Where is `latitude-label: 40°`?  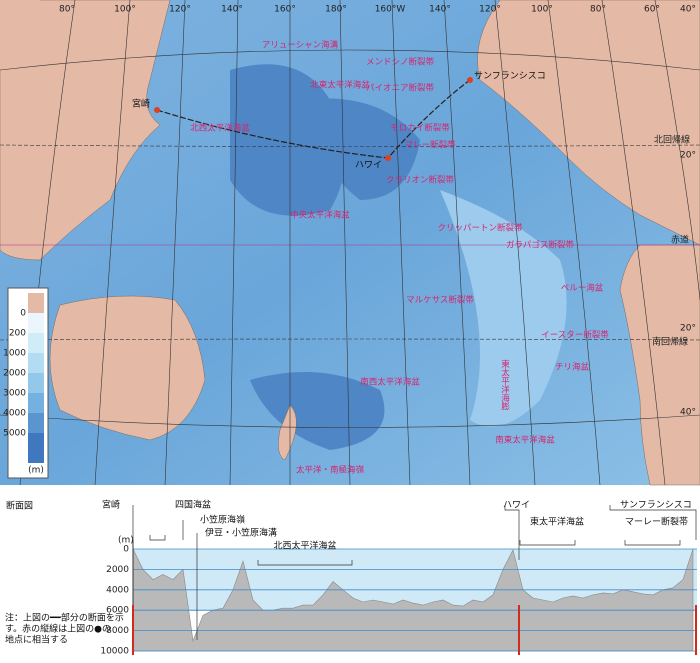 latitude-label: 40° is located at coordinates (688, 413).